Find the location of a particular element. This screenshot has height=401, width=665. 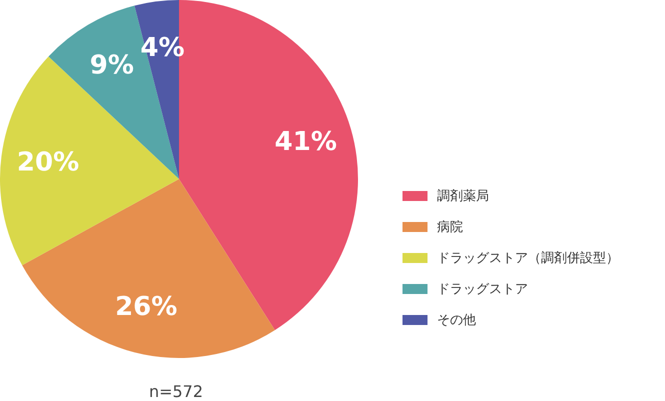

legend-label: 病院 is located at coordinates (450, 227).